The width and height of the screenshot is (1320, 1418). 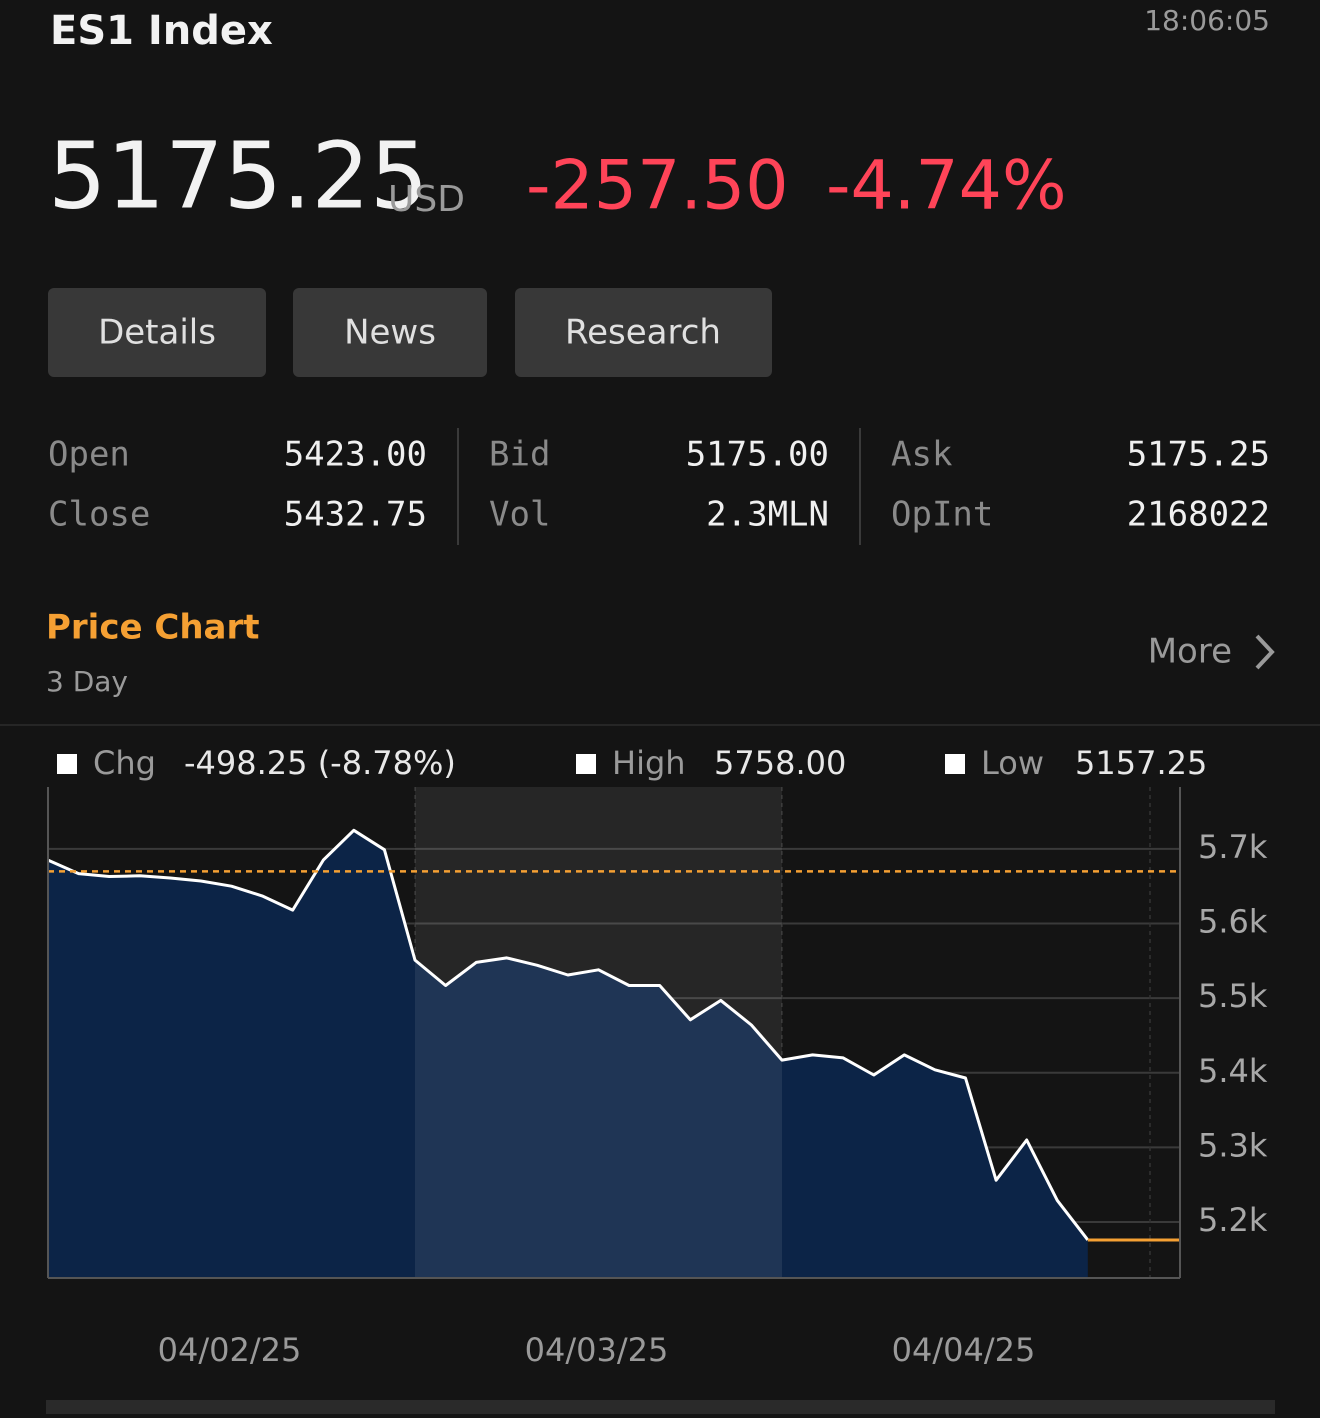 I want to click on change: -257.50, so click(x=657, y=186).